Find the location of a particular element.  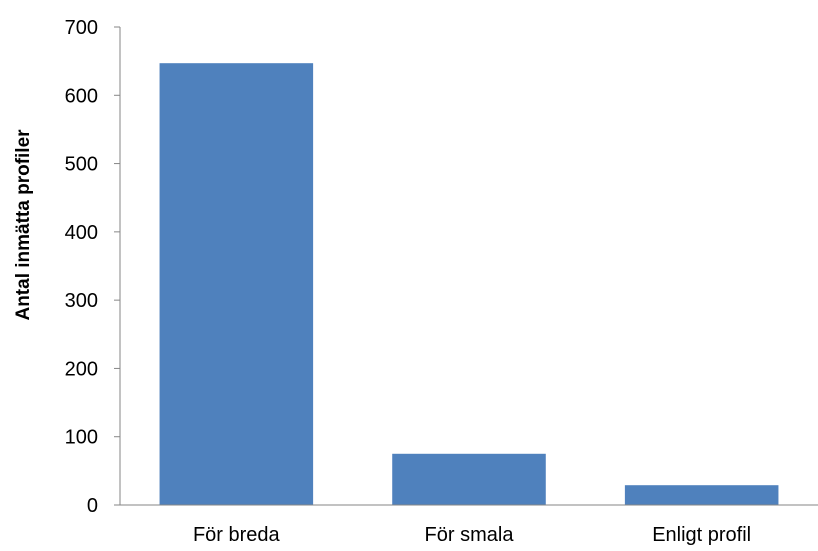

x-category-label: Enligt profil is located at coordinates (701, 535).